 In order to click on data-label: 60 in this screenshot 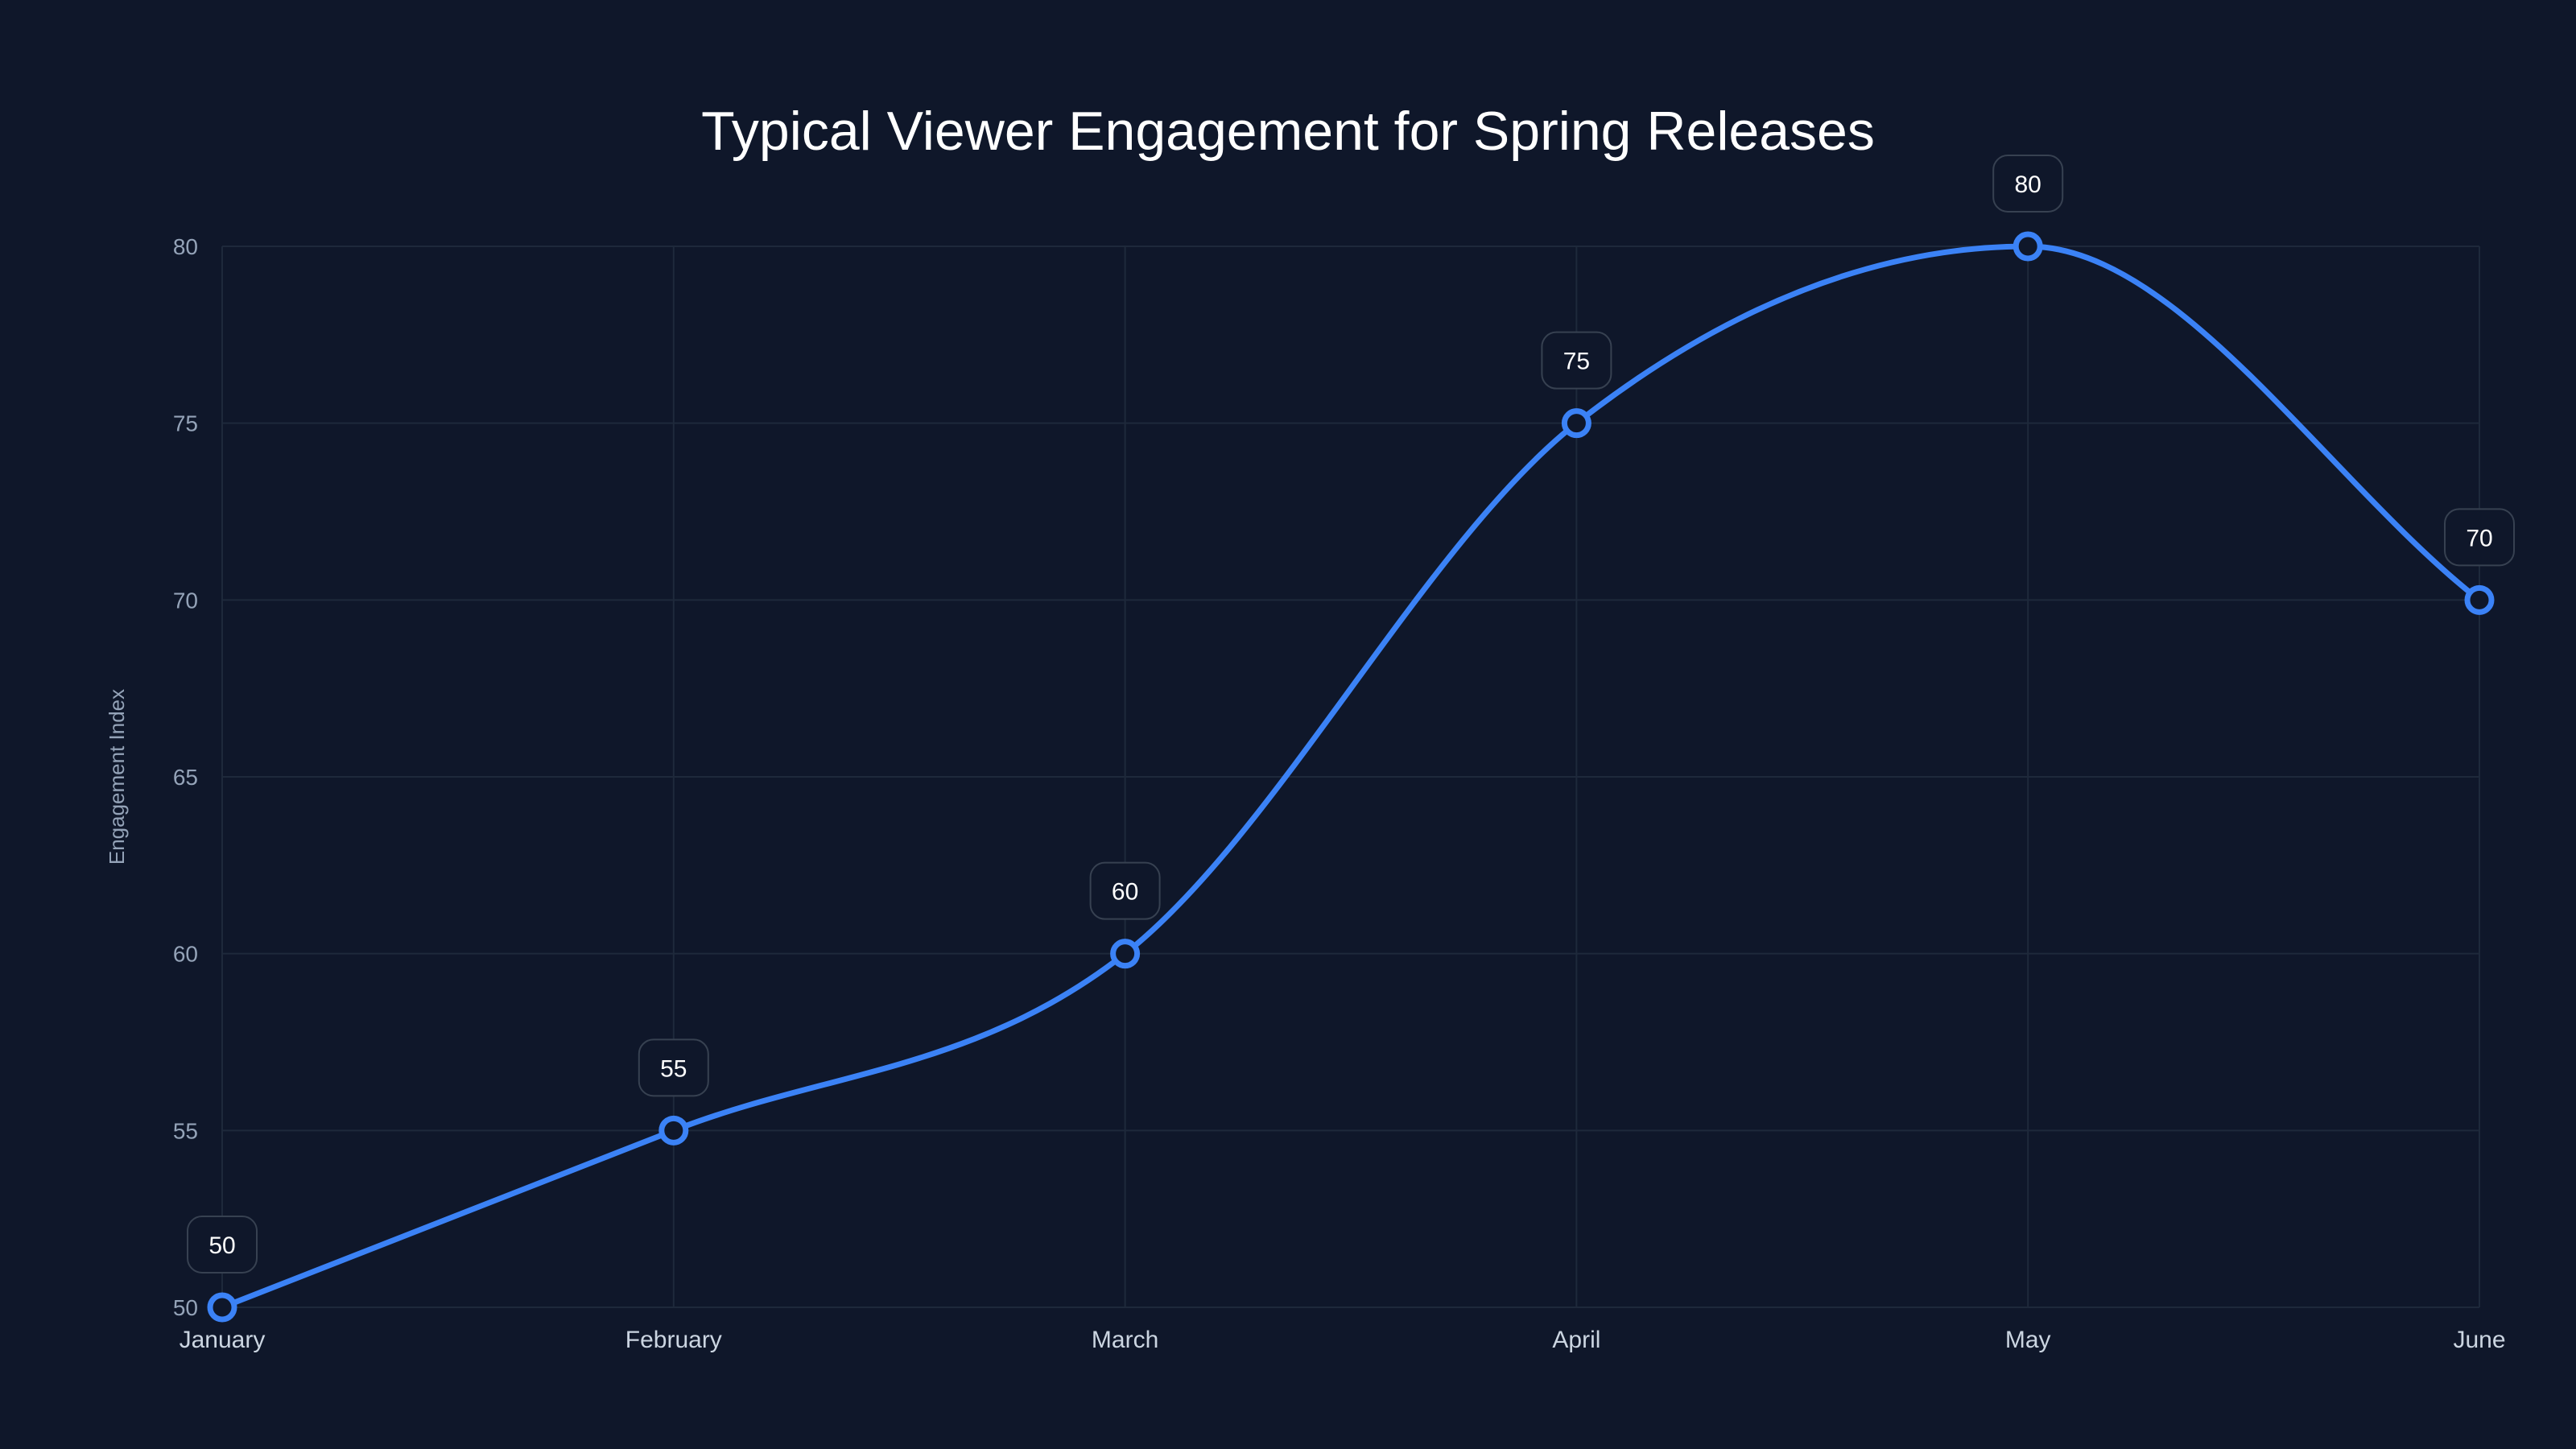, I will do `click(1125, 892)`.